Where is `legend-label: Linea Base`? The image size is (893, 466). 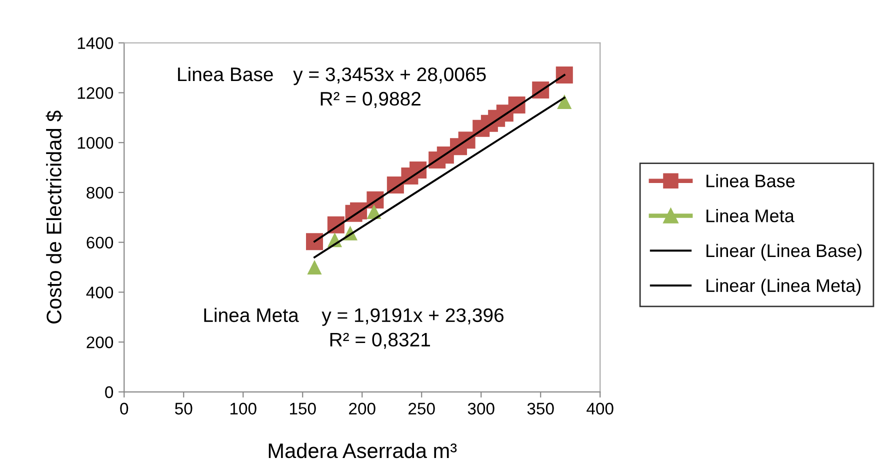 legend-label: Linea Base is located at coordinates (750, 181).